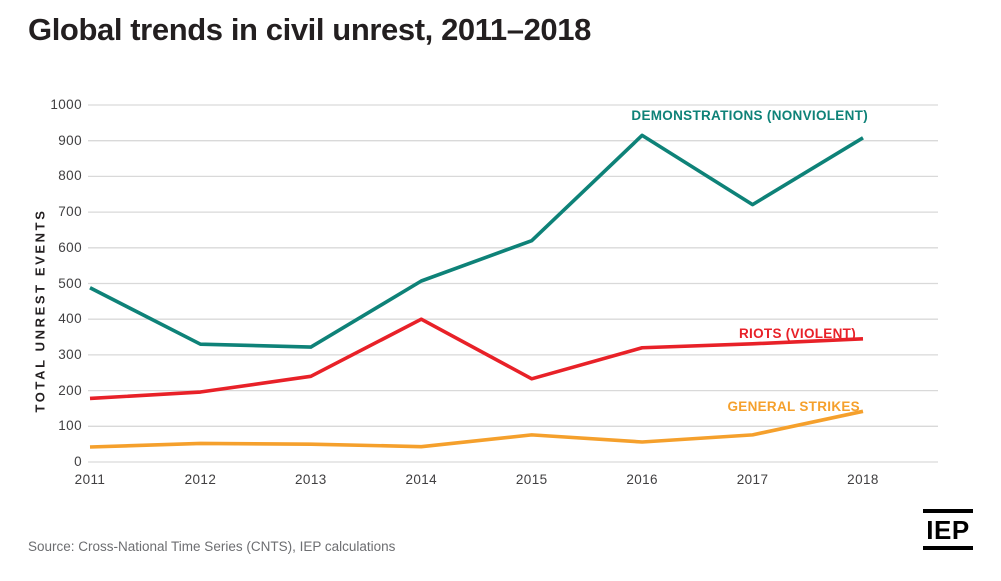 The width and height of the screenshot is (1001, 581). Describe the element at coordinates (531, 479) in the screenshot. I see `x-tick-label: 2015` at that location.